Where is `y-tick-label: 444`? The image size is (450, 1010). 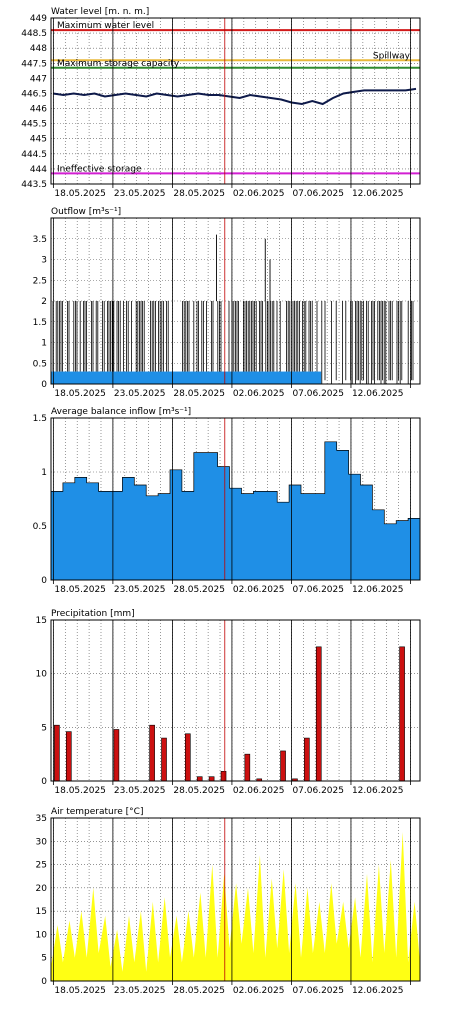 y-tick-label: 444 is located at coordinates (38, 170).